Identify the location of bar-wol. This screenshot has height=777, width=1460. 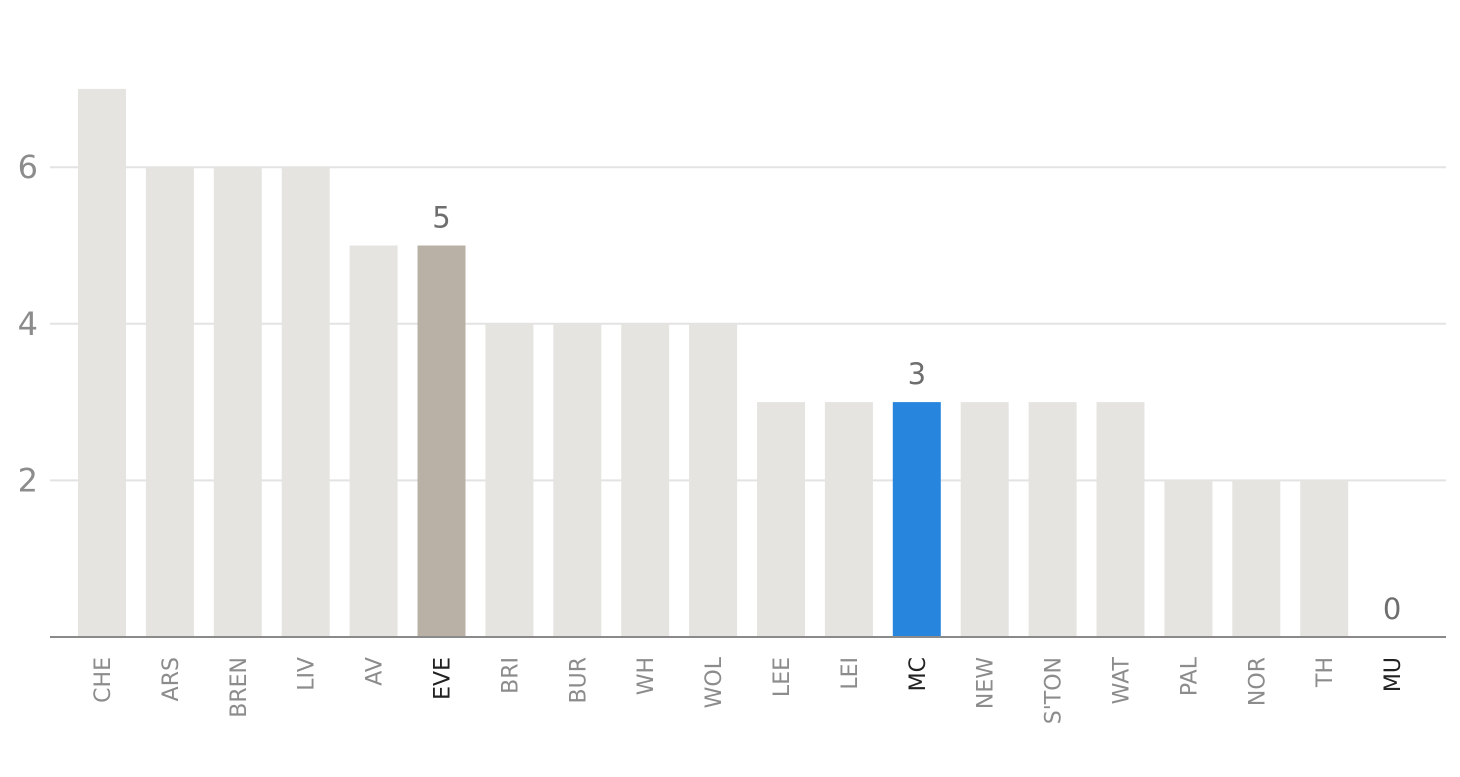
(713, 480).